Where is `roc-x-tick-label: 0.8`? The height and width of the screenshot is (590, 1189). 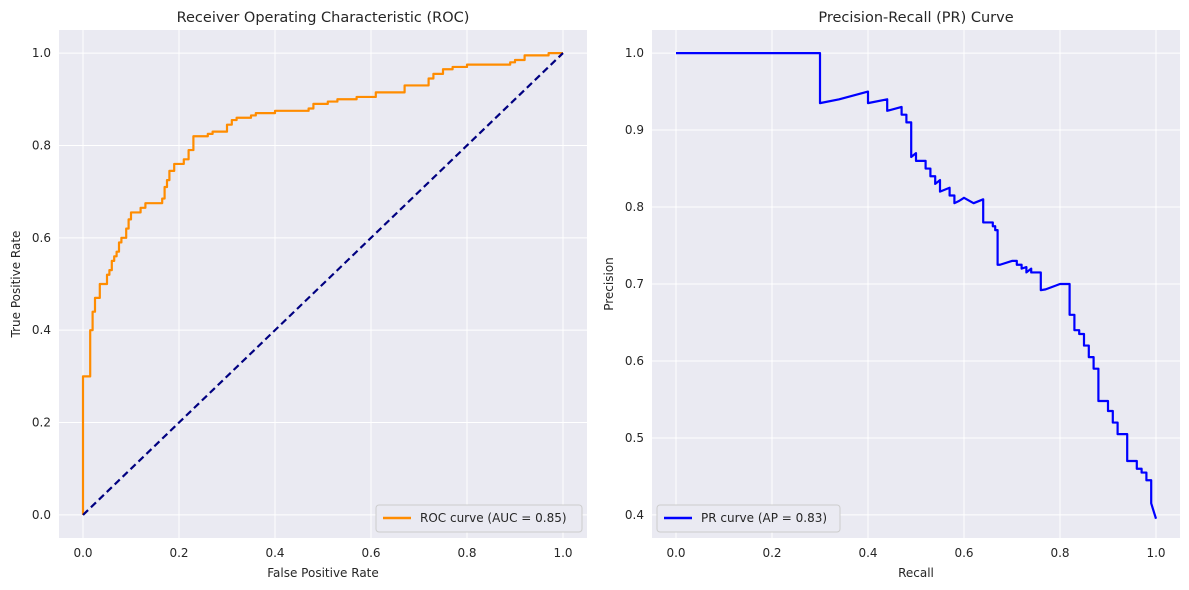 roc-x-tick-label: 0.8 is located at coordinates (466, 553).